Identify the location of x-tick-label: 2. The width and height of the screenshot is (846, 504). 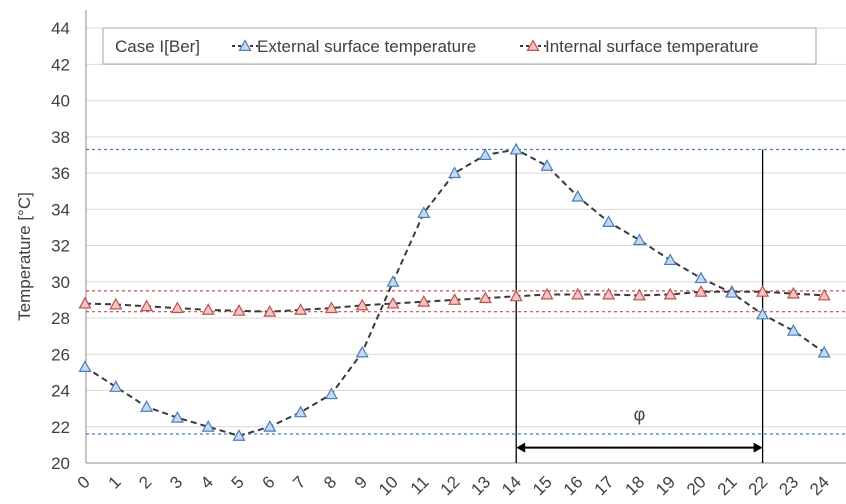
(145, 482).